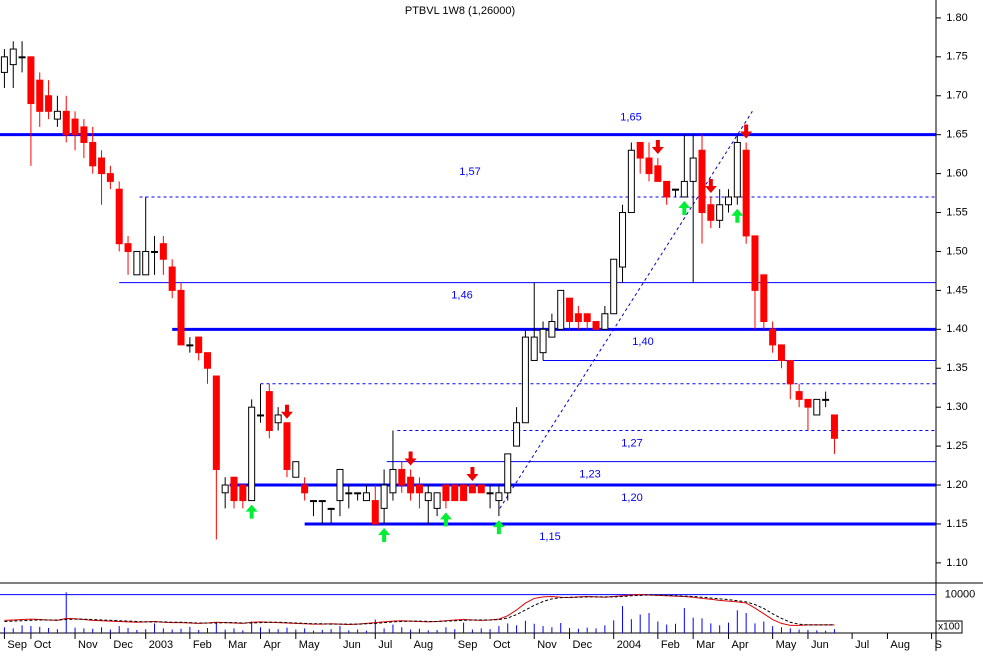 This screenshot has width=983, height=656. I want to click on level-label: 1,46, so click(461, 296).